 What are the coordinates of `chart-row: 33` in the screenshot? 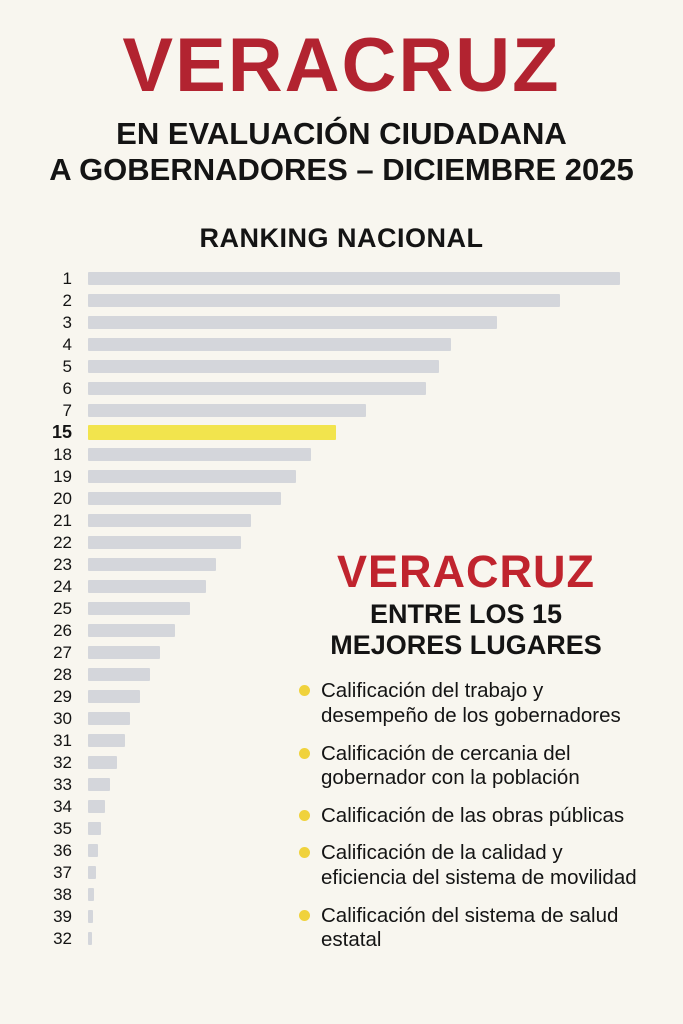 It's located at (329, 785).